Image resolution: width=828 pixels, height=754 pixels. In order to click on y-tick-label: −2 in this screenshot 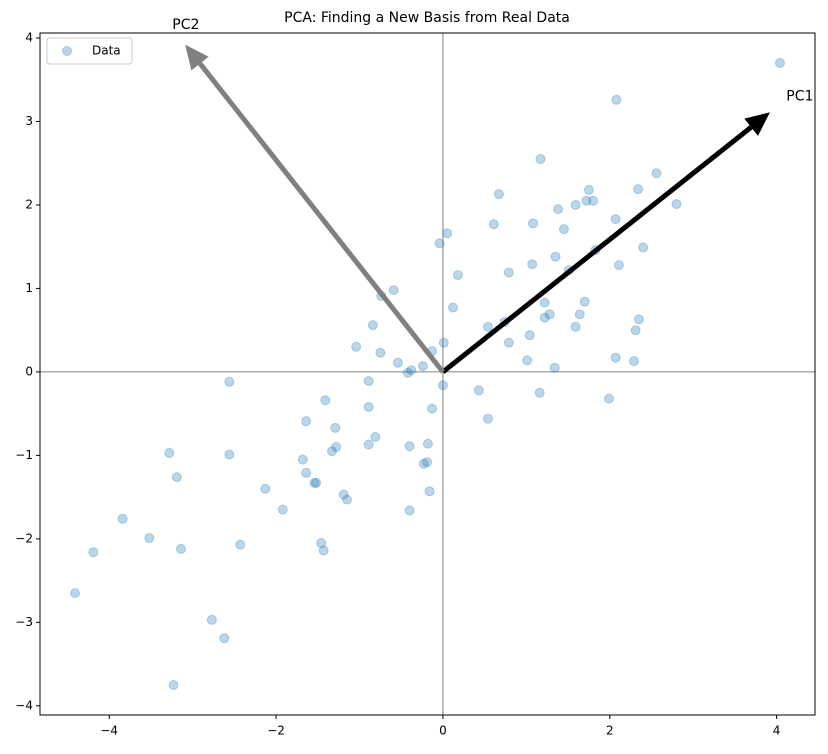, I will do `click(24, 538)`.